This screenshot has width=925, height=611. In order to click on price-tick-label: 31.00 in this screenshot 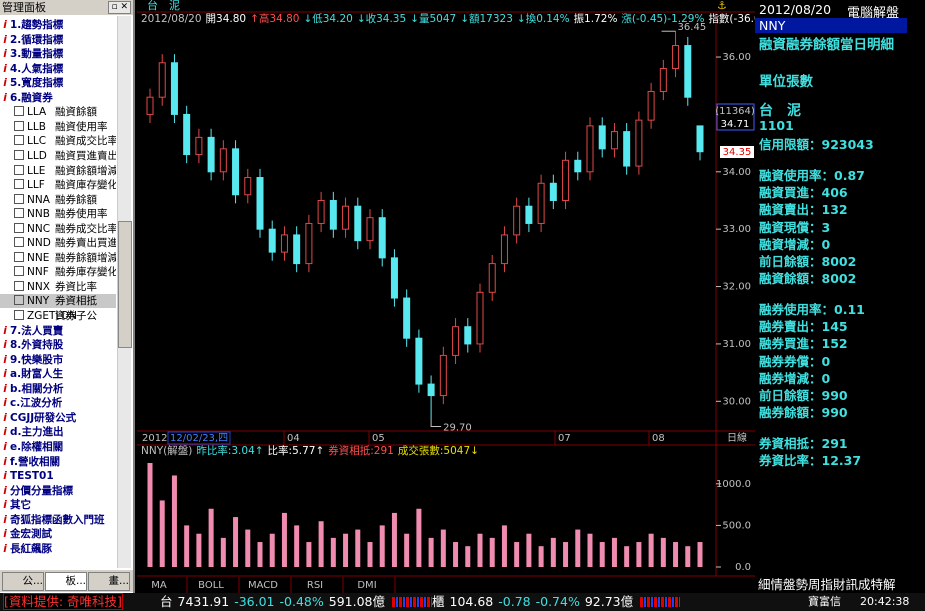, I will do `click(736, 344)`.